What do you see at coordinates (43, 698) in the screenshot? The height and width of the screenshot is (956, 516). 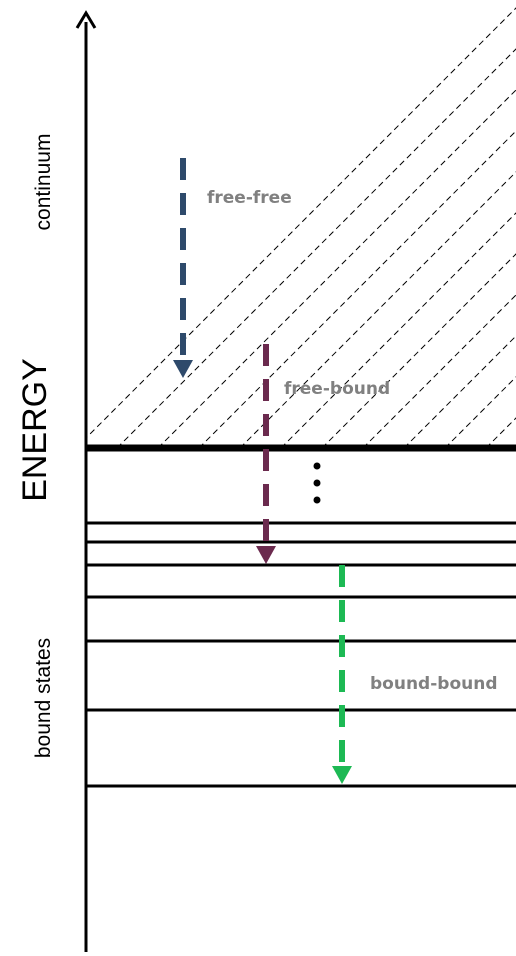 I see `bound-states-label: bound states` at bounding box center [43, 698].